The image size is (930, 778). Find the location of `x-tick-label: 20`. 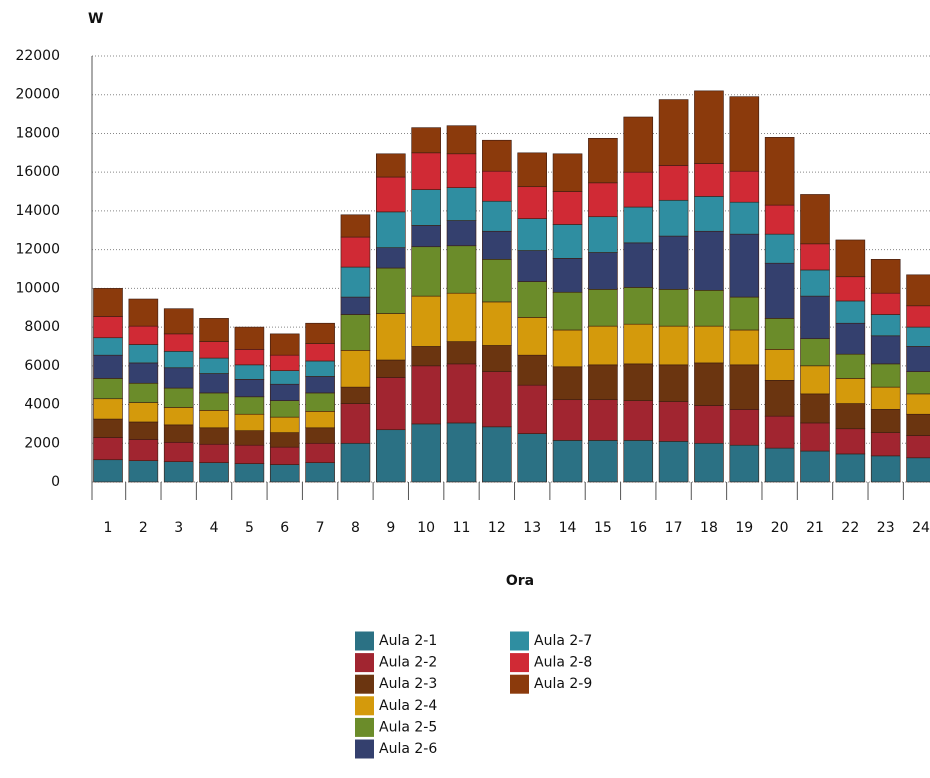

x-tick-label: 20 is located at coordinates (780, 528).